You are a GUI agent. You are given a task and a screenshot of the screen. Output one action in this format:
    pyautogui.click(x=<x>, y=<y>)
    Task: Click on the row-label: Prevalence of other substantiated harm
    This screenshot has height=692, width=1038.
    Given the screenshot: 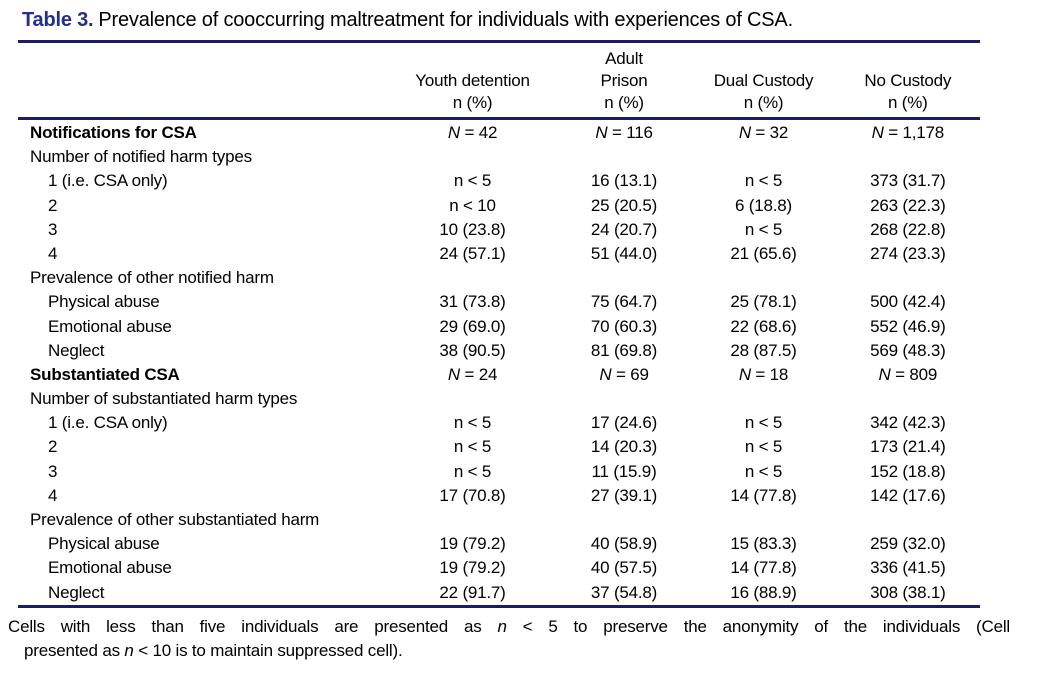 What is the action you would take?
    pyautogui.click(x=175, y=519)
    